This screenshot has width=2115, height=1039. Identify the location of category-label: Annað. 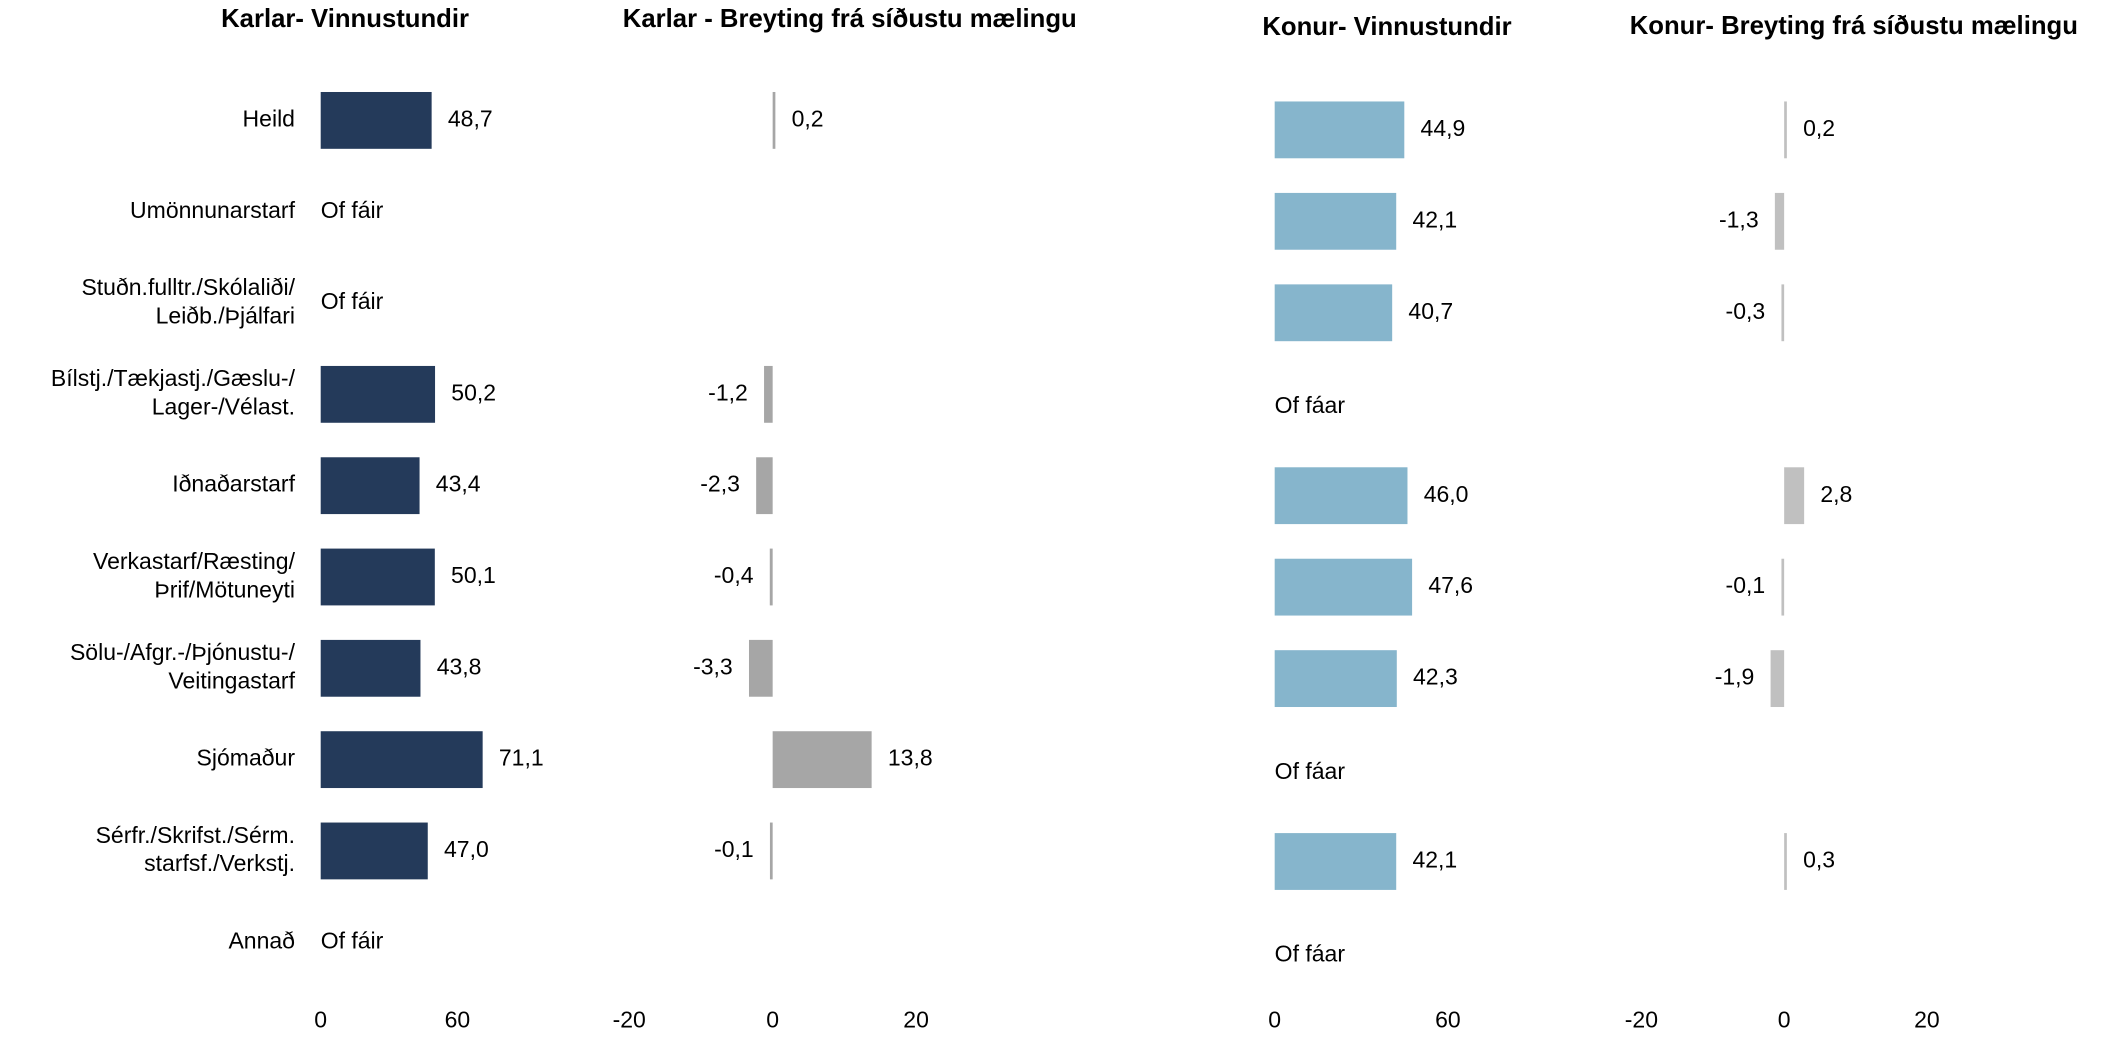
(261, 940).